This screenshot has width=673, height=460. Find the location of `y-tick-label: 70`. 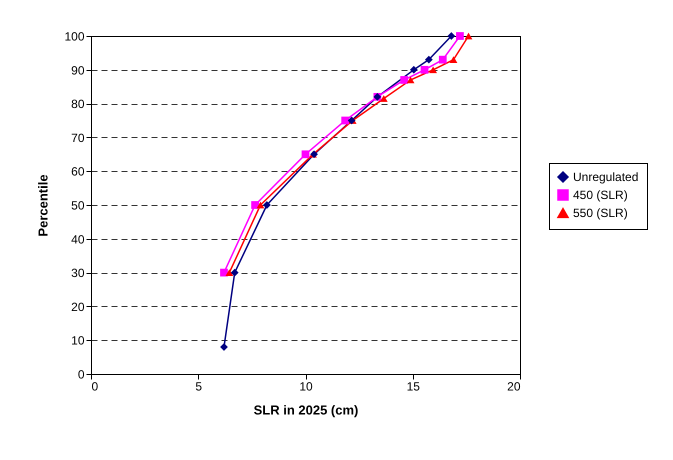

y-tick-label: 70 is located at coordinates (78, 137).